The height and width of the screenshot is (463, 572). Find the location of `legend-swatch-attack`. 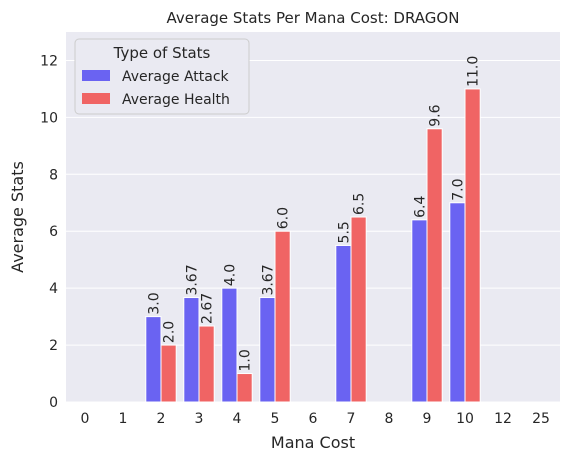

legend-swatch-attack is located at coordinates (96, 75).